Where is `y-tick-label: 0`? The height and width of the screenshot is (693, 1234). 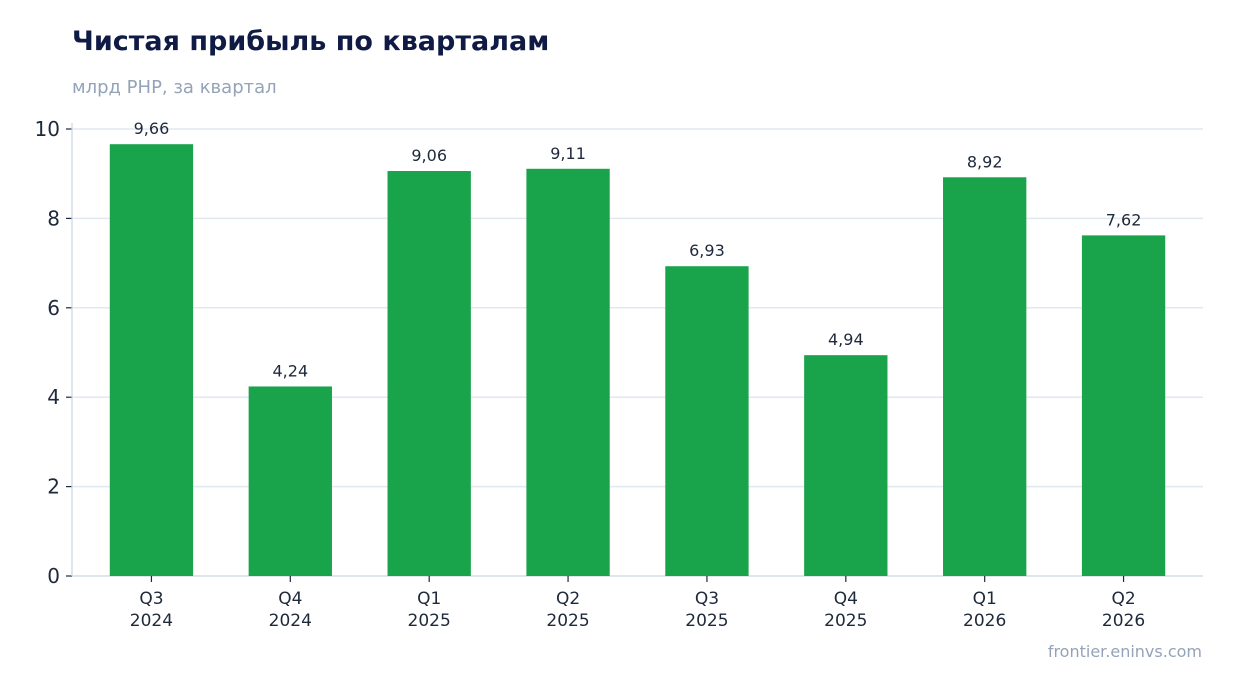
y-tick-label: 0 is located at coordinates (53, 576).